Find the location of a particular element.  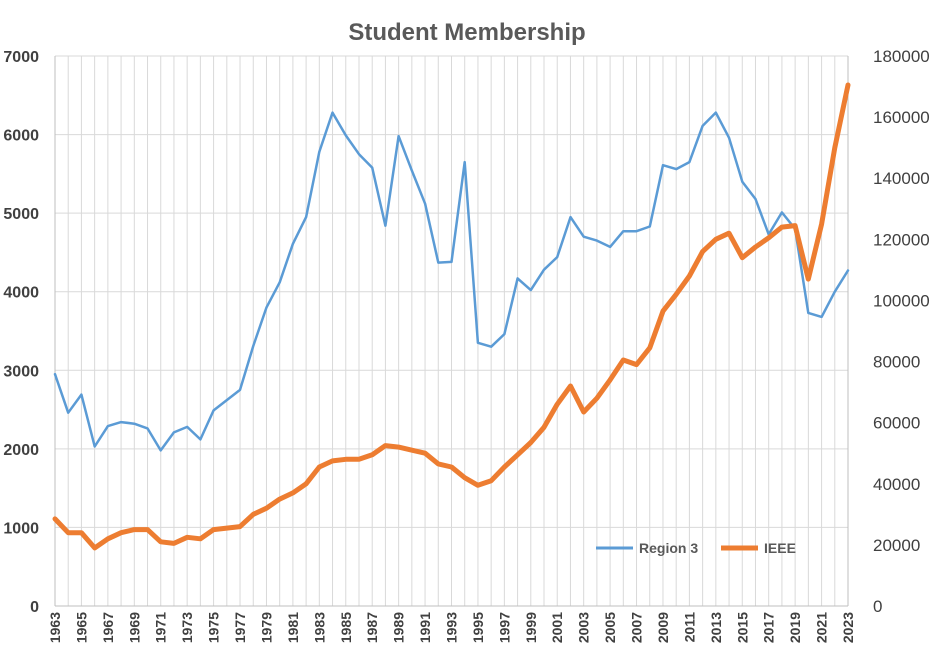

x-tick-label: 2023 is located at coordinates (848, 627).